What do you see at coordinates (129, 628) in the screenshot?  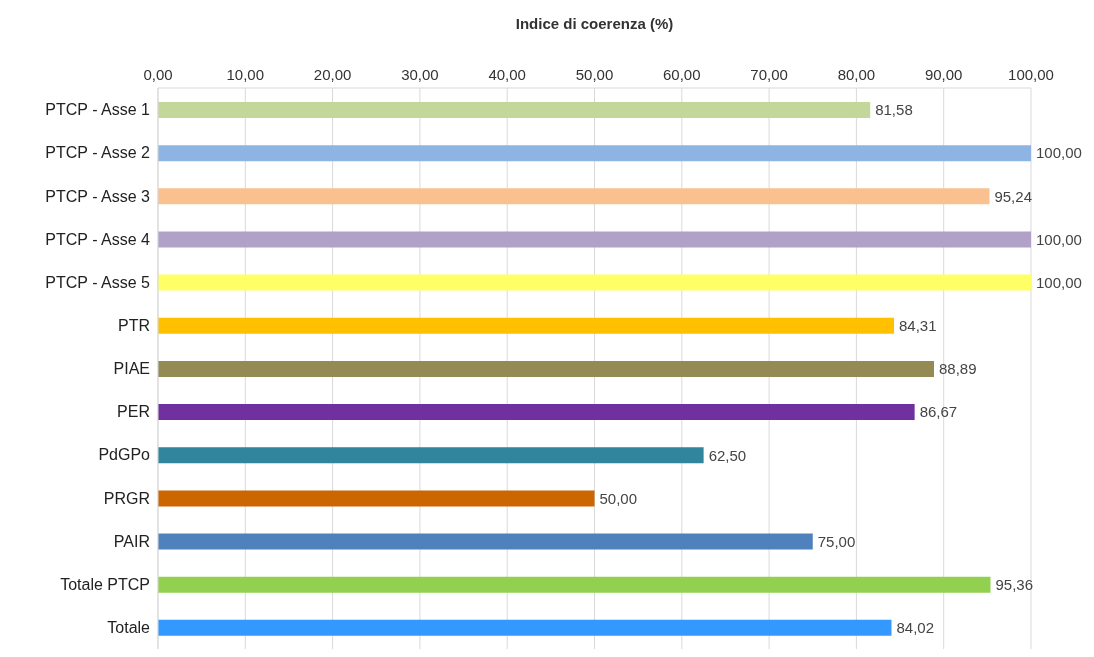 I see `y-tick-label: Totale` at bounding box center [129, 628].